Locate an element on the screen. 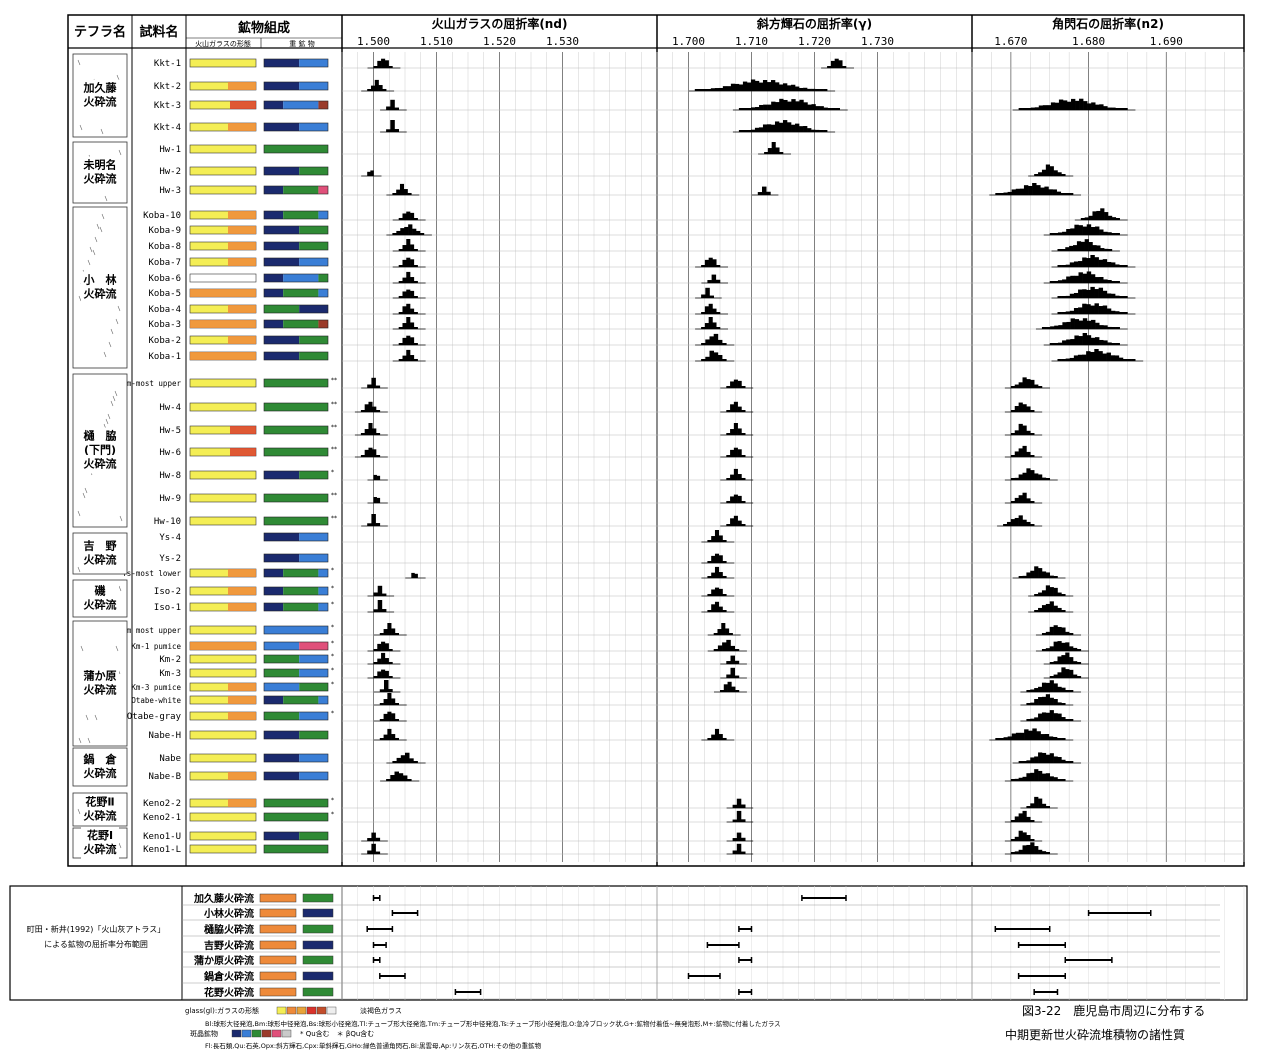  tephra-name: 花野Ⅱ is located at coordinates (99, 802).